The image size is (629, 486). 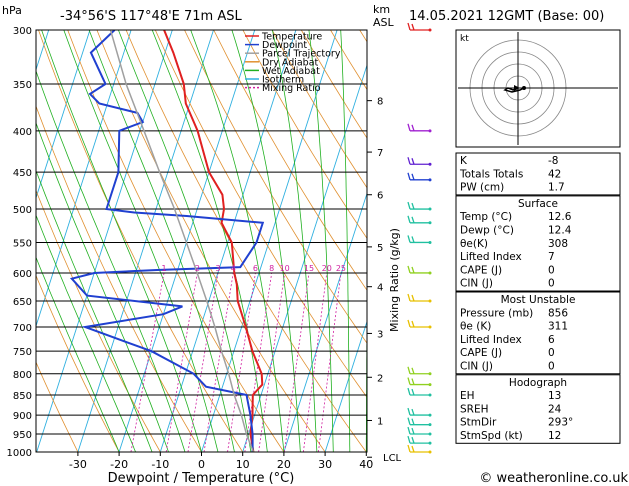 I want to click on hodograph-stat-label: SREH, so click(x=474, y=409).